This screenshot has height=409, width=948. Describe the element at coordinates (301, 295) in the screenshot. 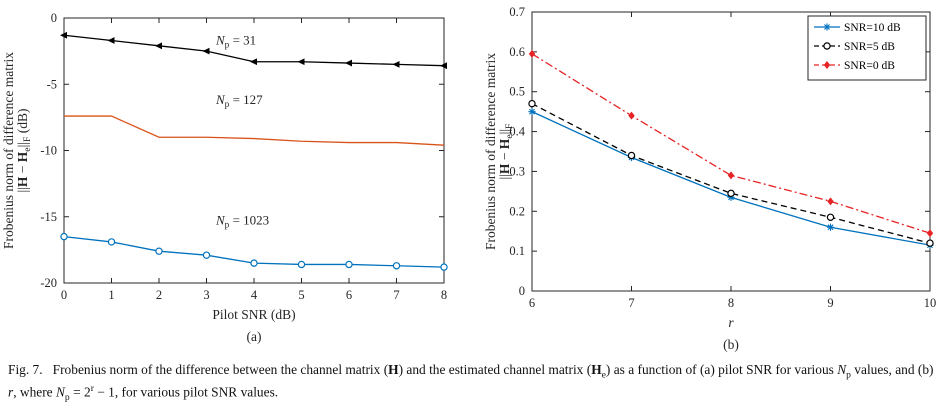

I see `x-tick-label: 5` at that location.